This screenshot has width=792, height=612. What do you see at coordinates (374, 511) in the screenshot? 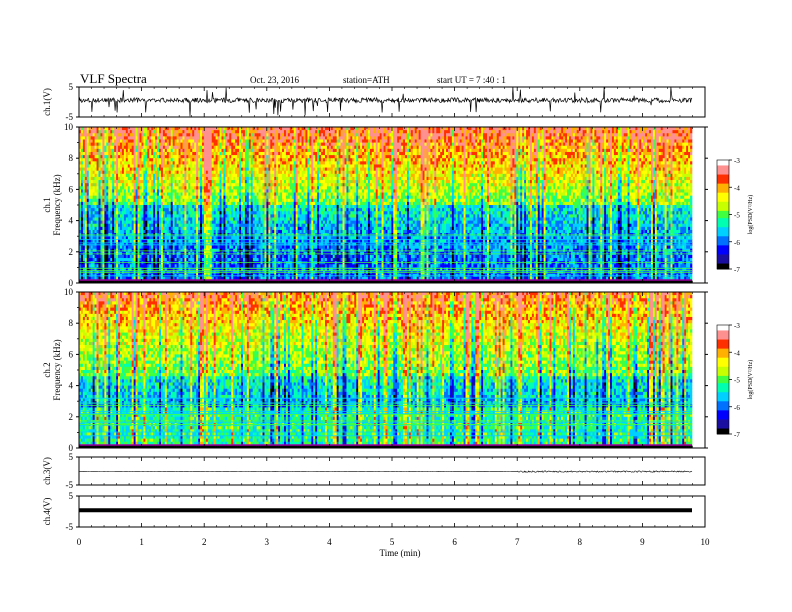
I see `ch4-waveform-panel: 5 -5 ch.4(V)` at bounding box center [374, 511].